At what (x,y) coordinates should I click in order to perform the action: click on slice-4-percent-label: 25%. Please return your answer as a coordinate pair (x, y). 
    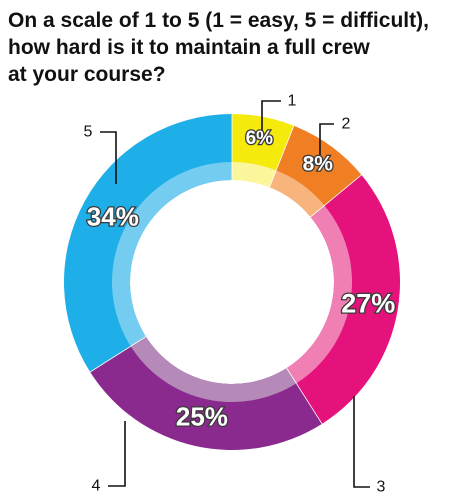
    Looking at the image, I should click on (202, 417).